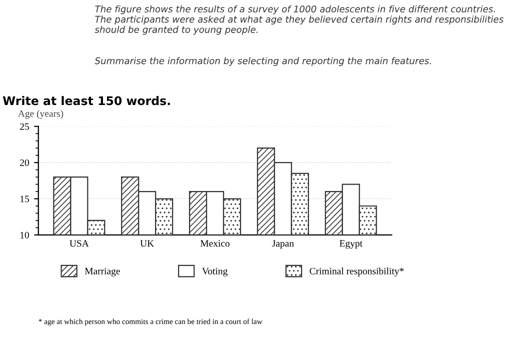 The height and width of the screenshot is (356, 512). Describe the element at coordinates (299, 20) in the screenshot. I see `chart-title: The figure shows the results of a survey of 1000 adolescents in five different countries. The participants were asked at what age they believed certain rights and responsibilities should be granted to young people.` at that location.